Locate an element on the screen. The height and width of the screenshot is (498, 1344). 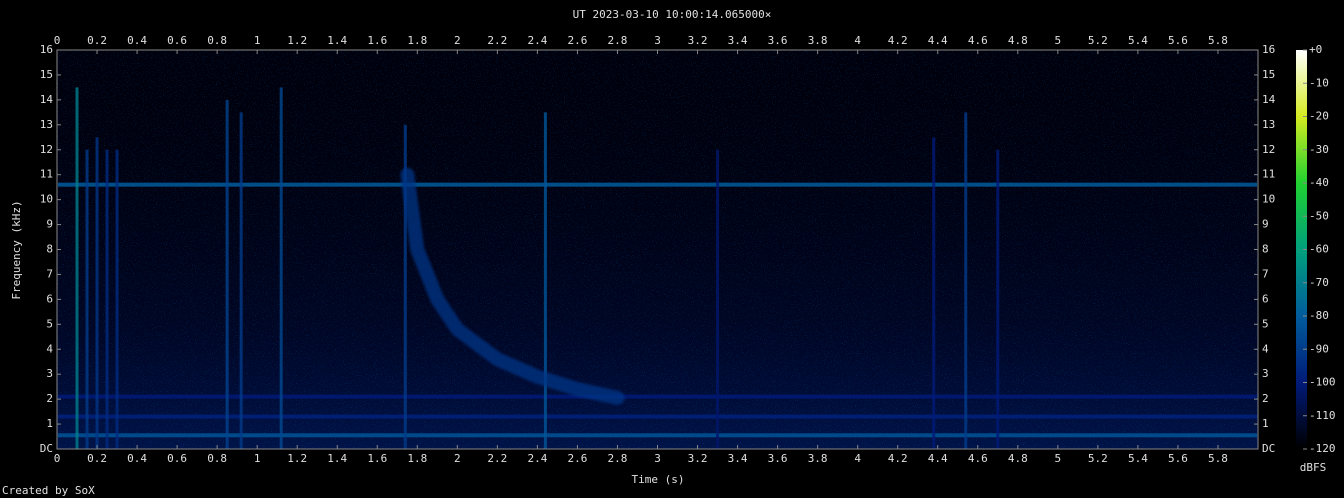
colorbar-tick-label: -60 is located at coordinates (1319, 249).